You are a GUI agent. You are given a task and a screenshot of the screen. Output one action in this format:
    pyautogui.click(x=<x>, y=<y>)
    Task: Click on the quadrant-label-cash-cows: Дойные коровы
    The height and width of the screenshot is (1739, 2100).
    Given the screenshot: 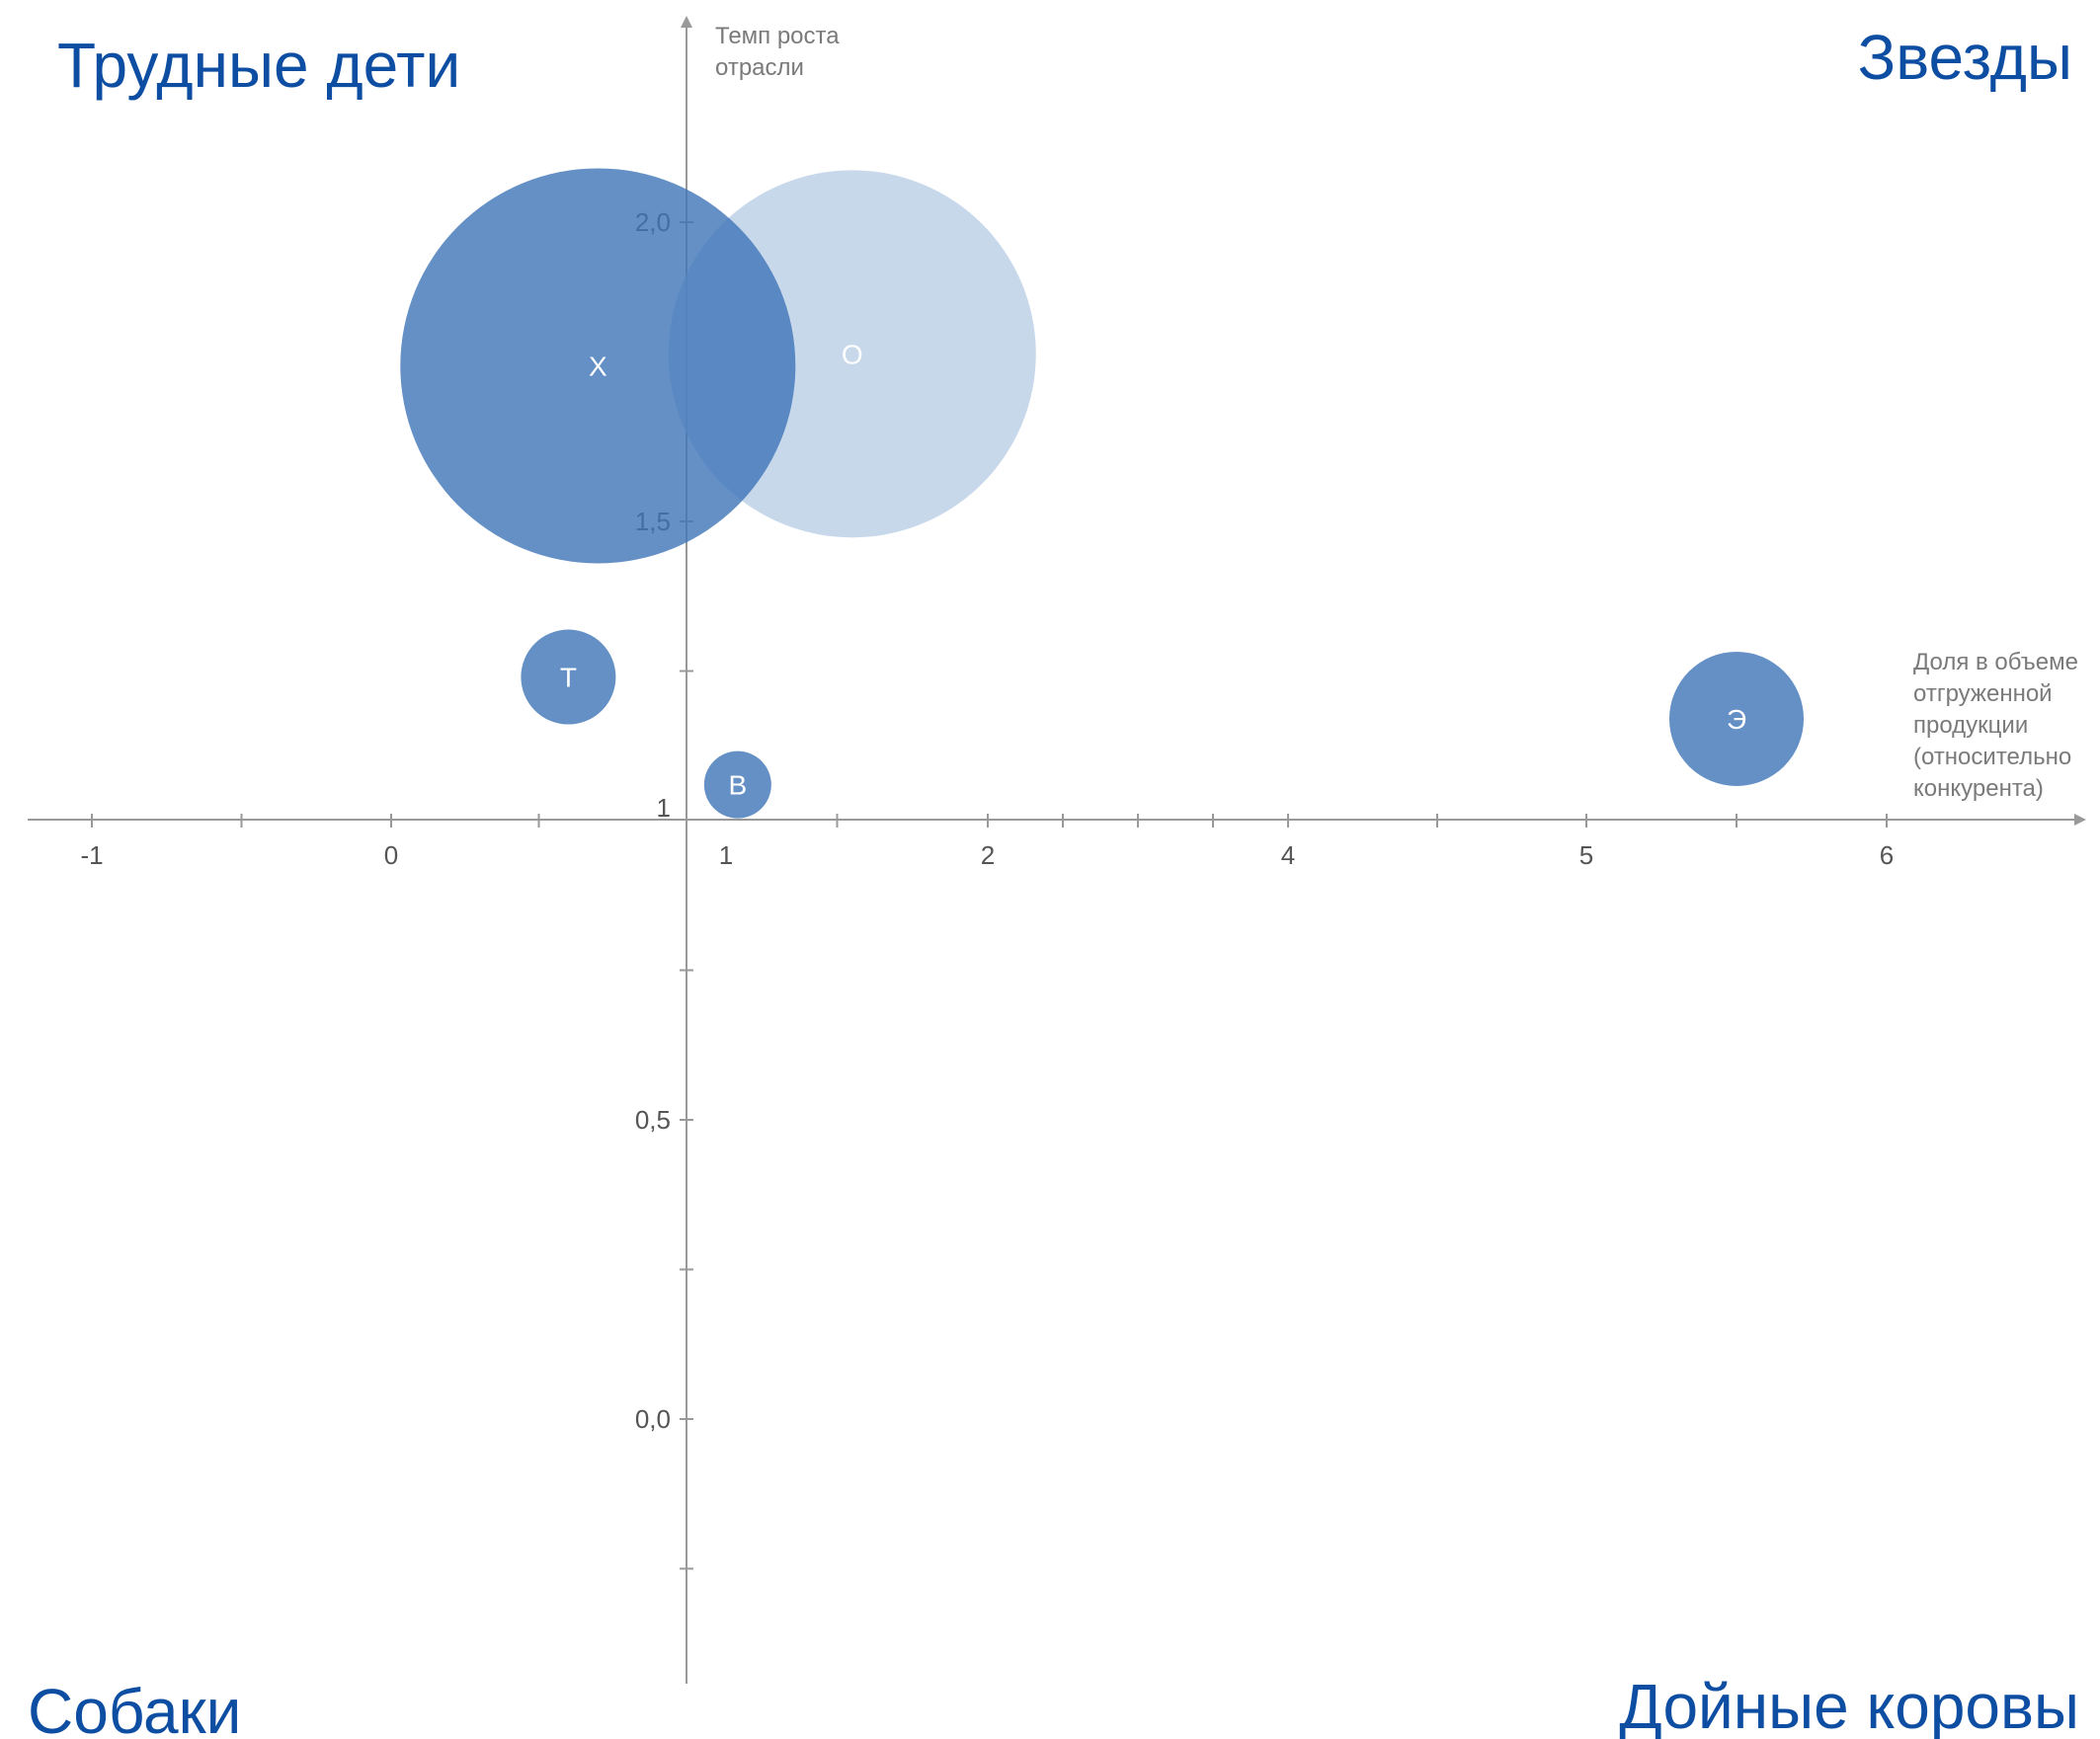 What is the action you would take?
    pyautogui.click(x=1849, y=1705)
    